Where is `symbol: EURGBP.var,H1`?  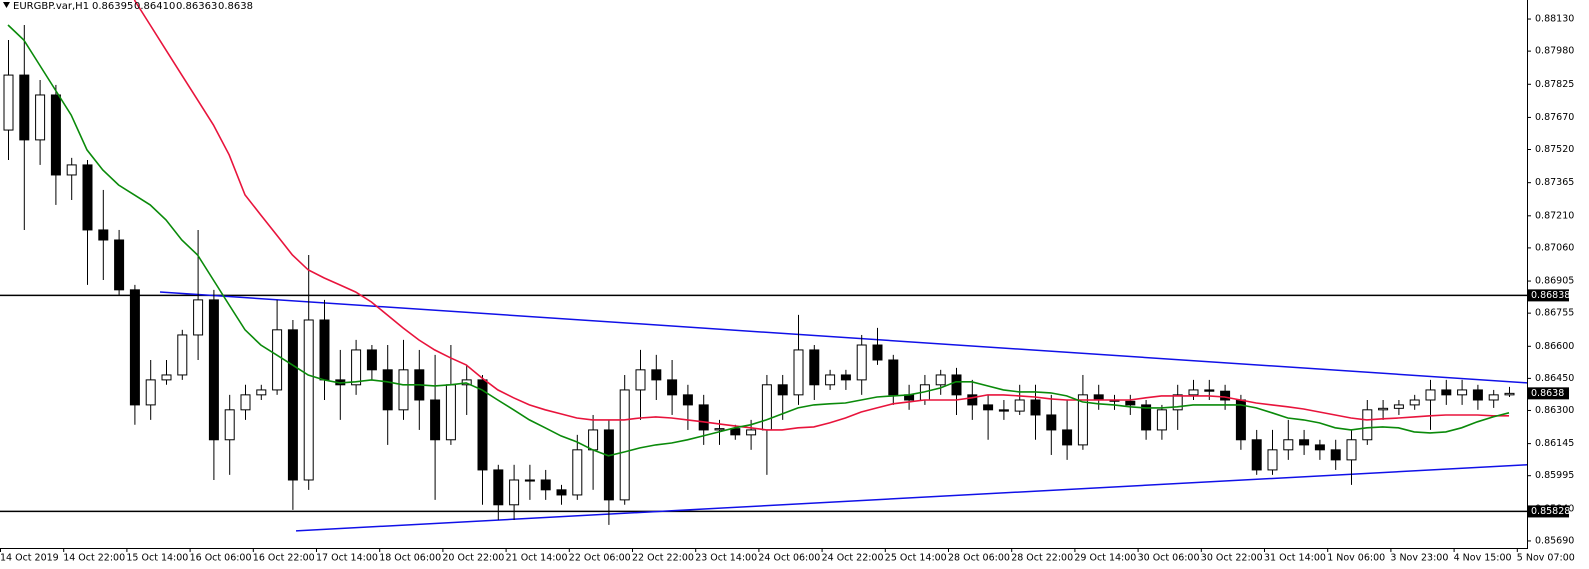
symbol: EURGBP.var,H1 is located at coordinates (51, 6).